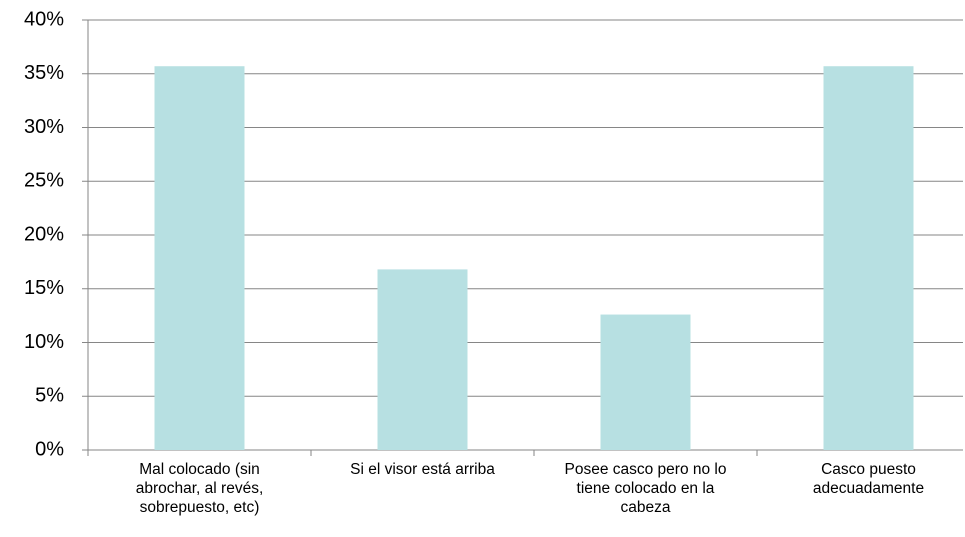  Describe the element at coordinates (49, 449) in the screenshot. I see `y-tick-label: 0%` at that location.